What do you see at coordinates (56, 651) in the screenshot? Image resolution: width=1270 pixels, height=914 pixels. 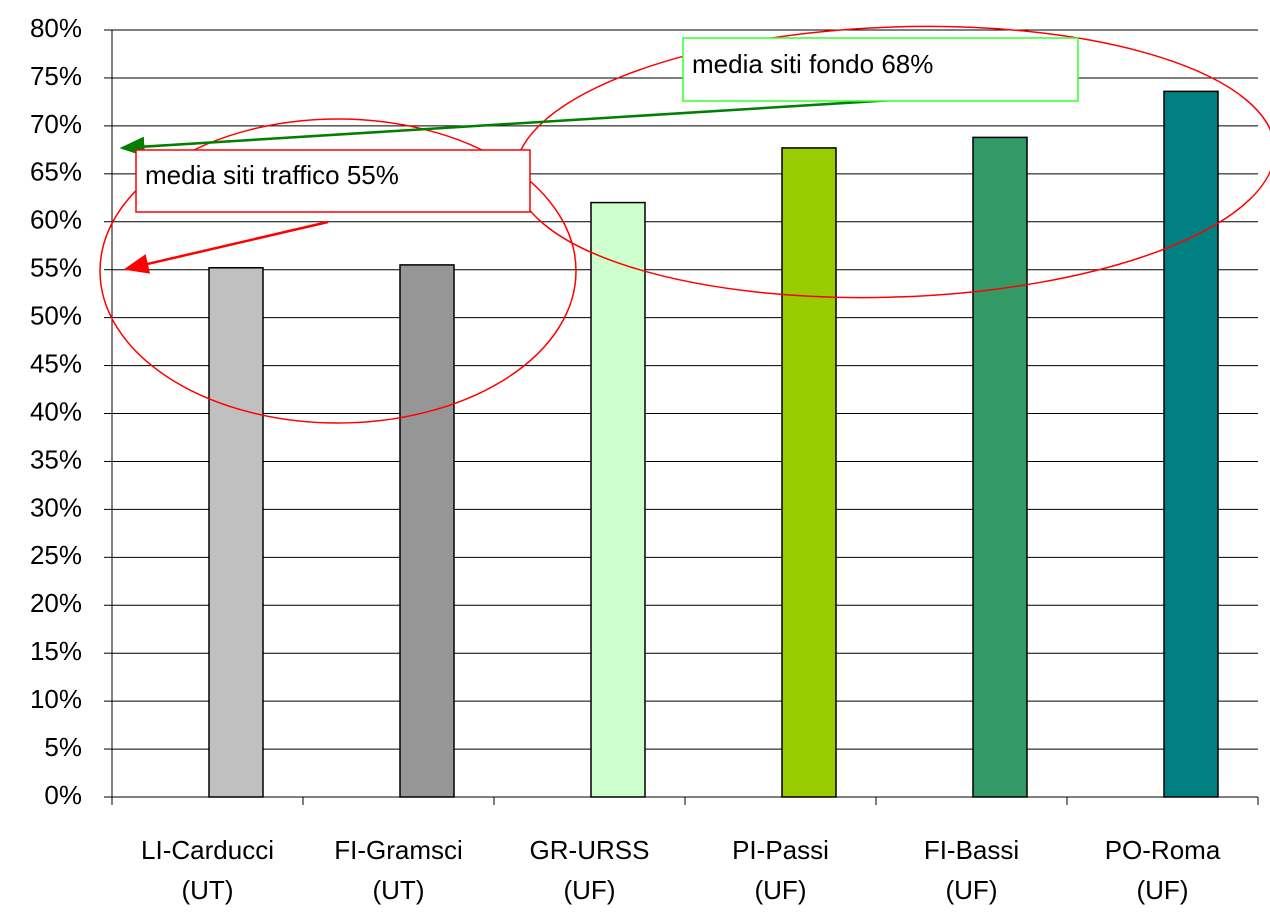 I see `y-tick-label: 15%` at bounding box center [56, 651].